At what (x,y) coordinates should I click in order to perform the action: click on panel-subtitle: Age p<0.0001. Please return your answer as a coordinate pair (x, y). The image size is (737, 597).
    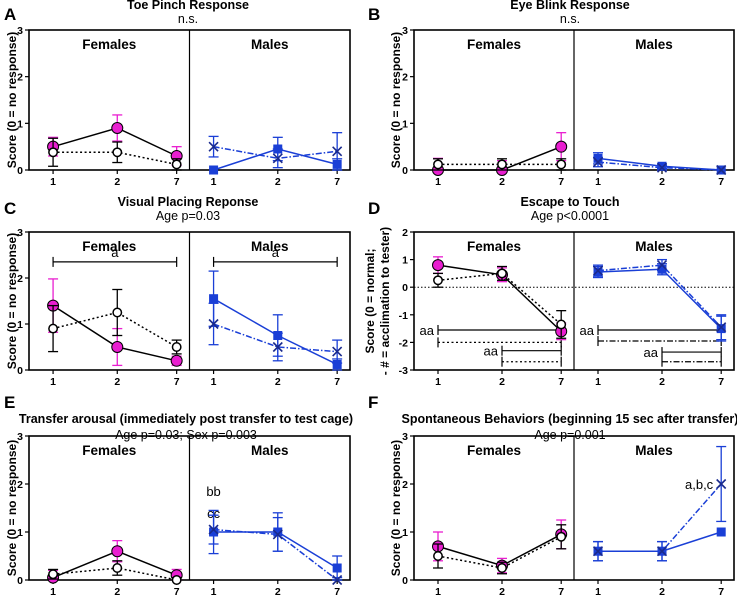
    Looking at the image, I should click on (570, 216).